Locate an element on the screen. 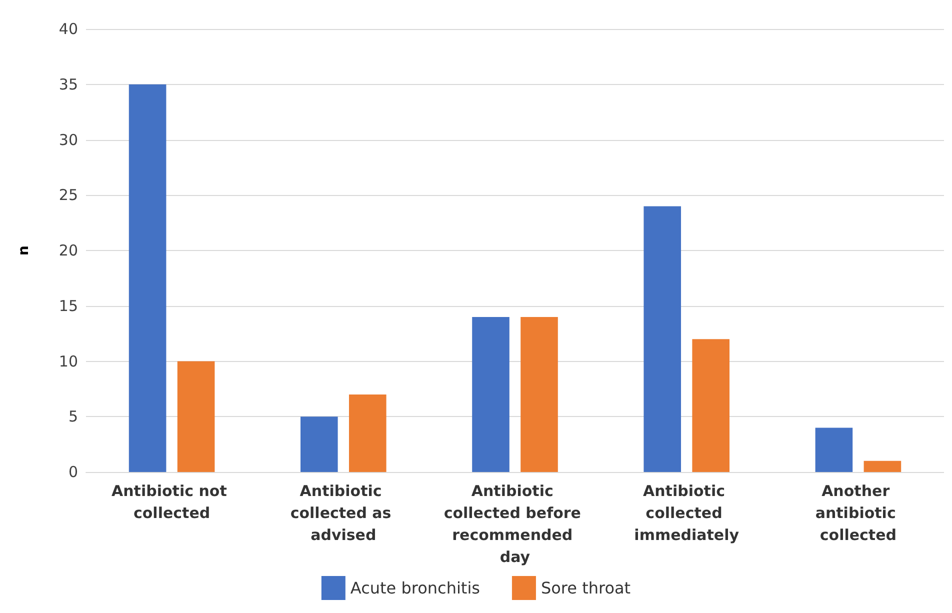  y-tick-label: 40 is located at coordinates (68, 29).